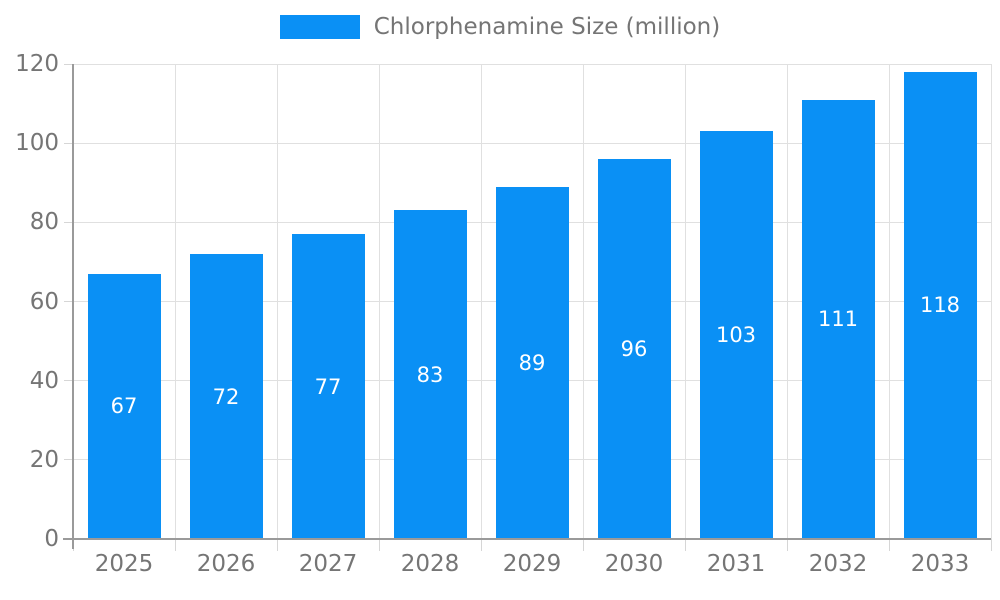 The width and height of the screenshot is (1000, 600). I want to click on bar-2030: 96, so click(634, 349).